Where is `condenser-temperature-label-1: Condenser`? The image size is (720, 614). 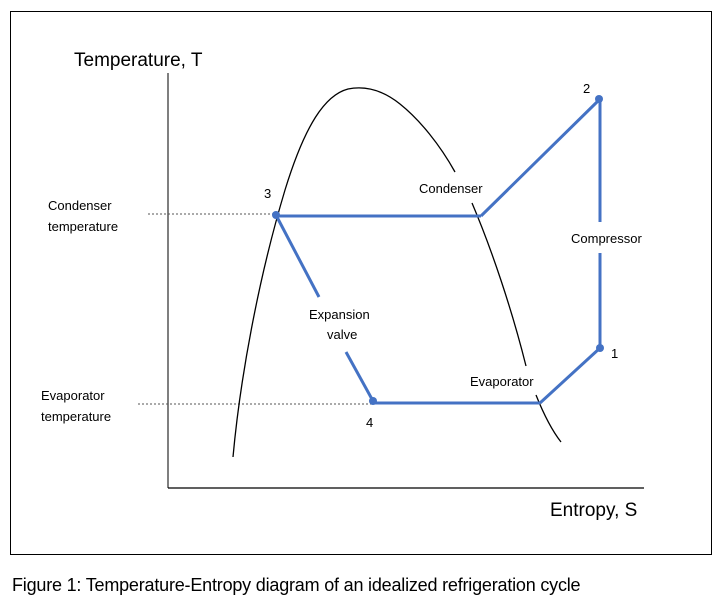 condenser-temperature-label-1: Condenser is located at coordinates (80, 205).